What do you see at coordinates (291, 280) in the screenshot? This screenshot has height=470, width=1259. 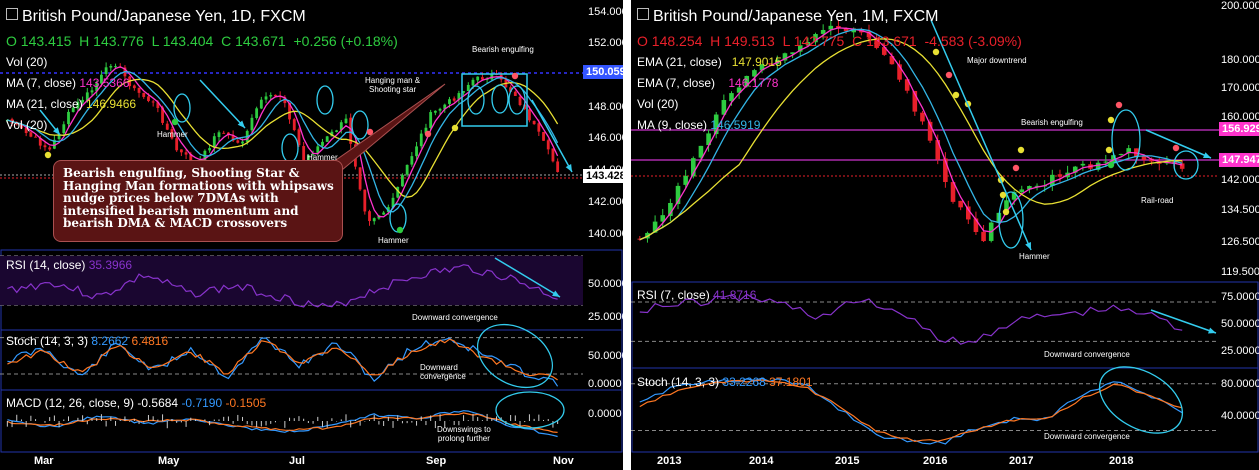 I see `rsi-band` at bounding box center [291, 280].